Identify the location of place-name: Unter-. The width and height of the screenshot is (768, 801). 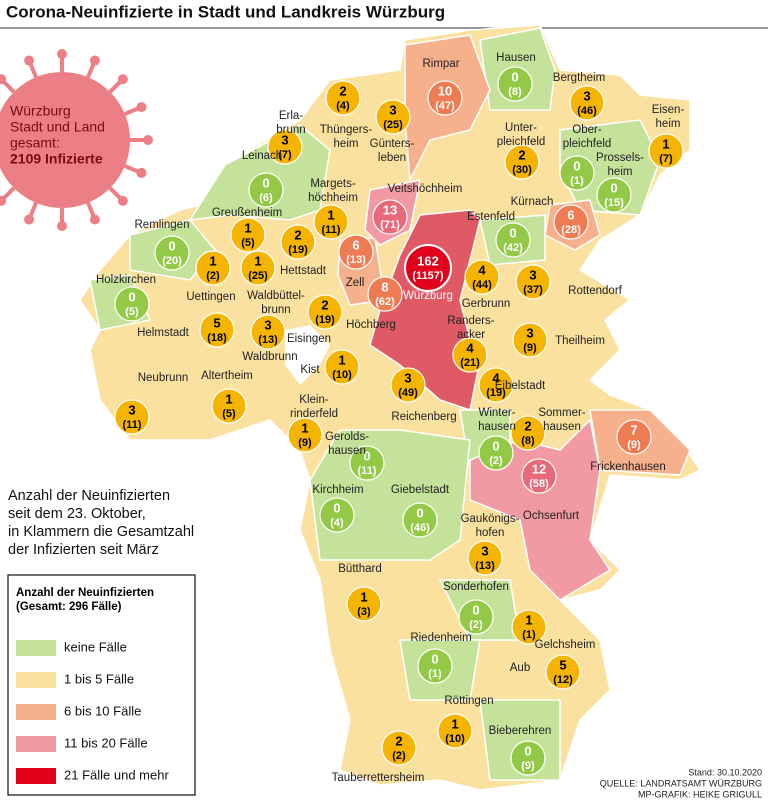
(521, 128).